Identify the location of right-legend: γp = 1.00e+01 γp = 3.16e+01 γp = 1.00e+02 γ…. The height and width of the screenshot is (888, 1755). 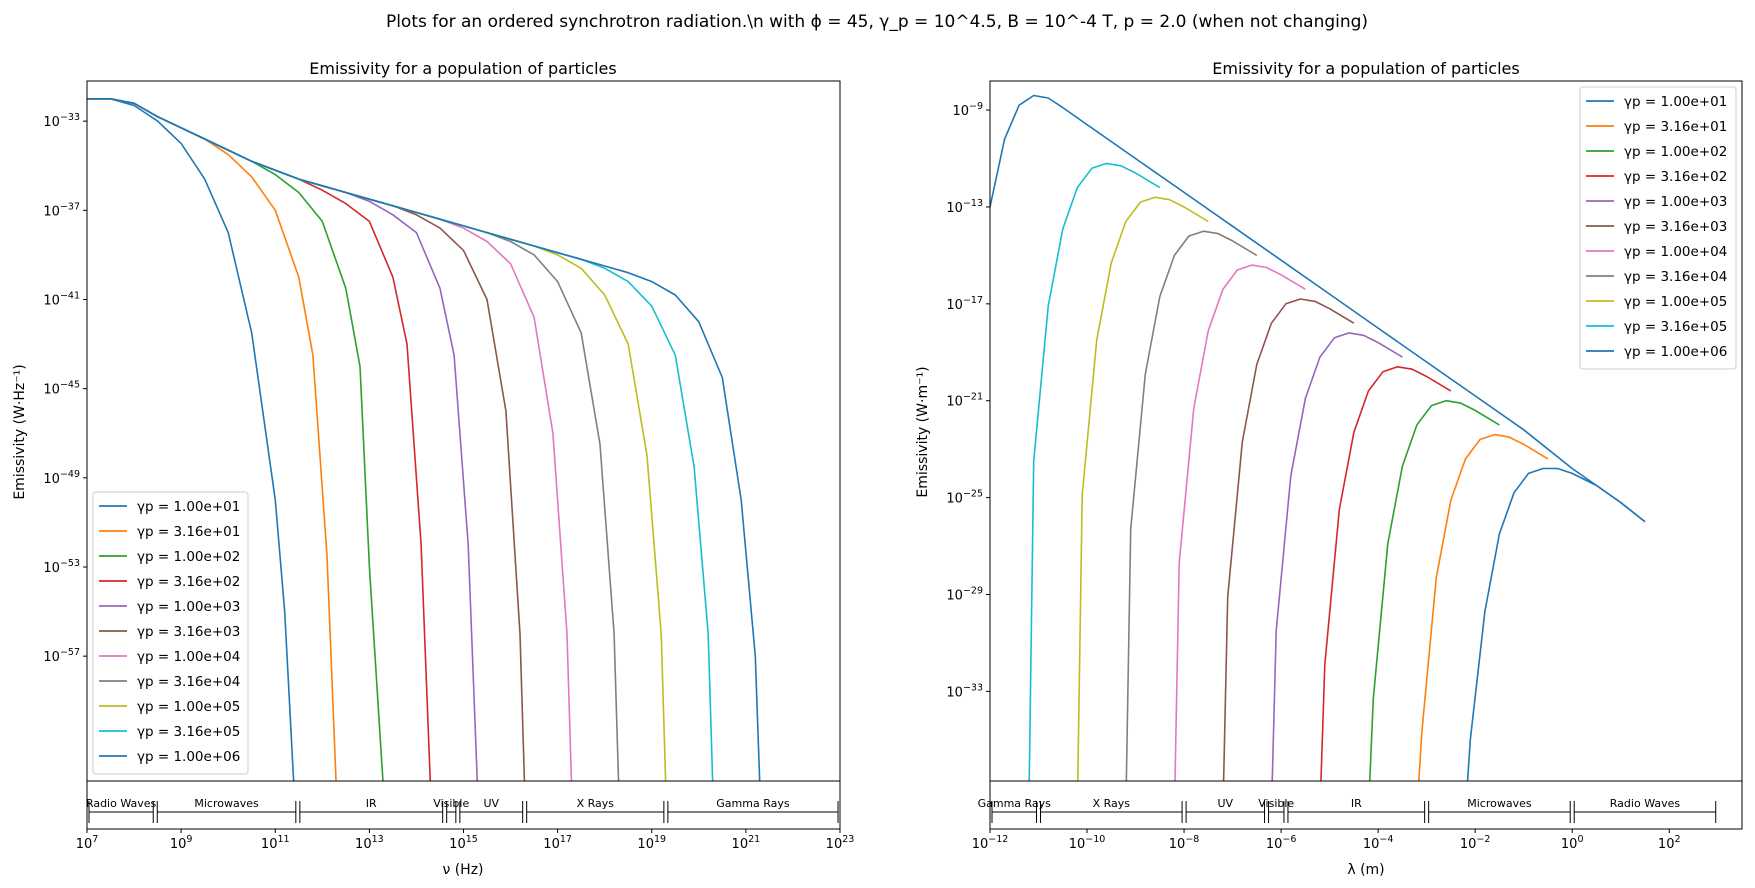
(1658, 228).